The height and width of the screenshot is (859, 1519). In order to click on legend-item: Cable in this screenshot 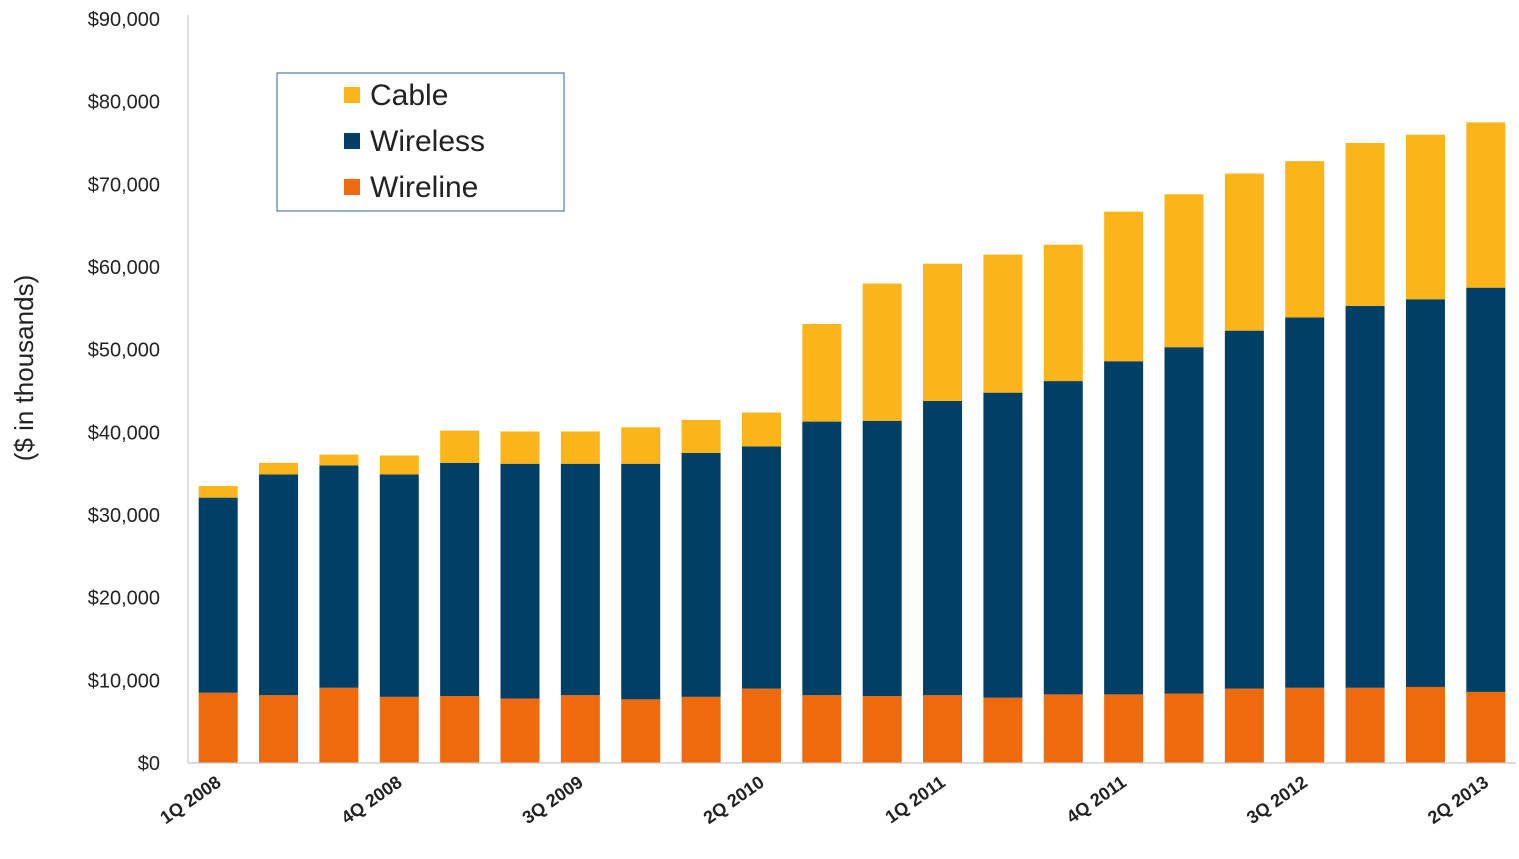, I will do `click(396, 95)`.